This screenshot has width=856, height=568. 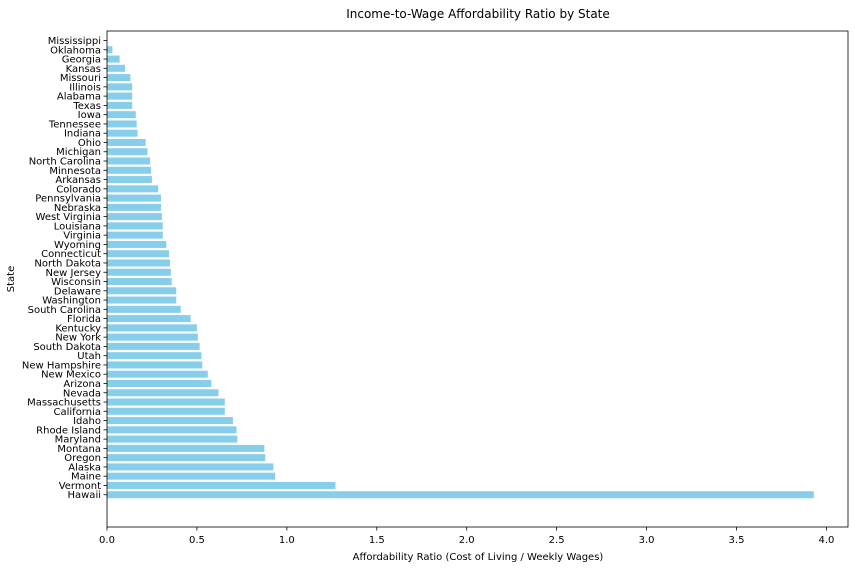 What do you see at coordinates (71, 301) in the screenshot?
I see `category-label: Washington` at bounding box center [71, 301].